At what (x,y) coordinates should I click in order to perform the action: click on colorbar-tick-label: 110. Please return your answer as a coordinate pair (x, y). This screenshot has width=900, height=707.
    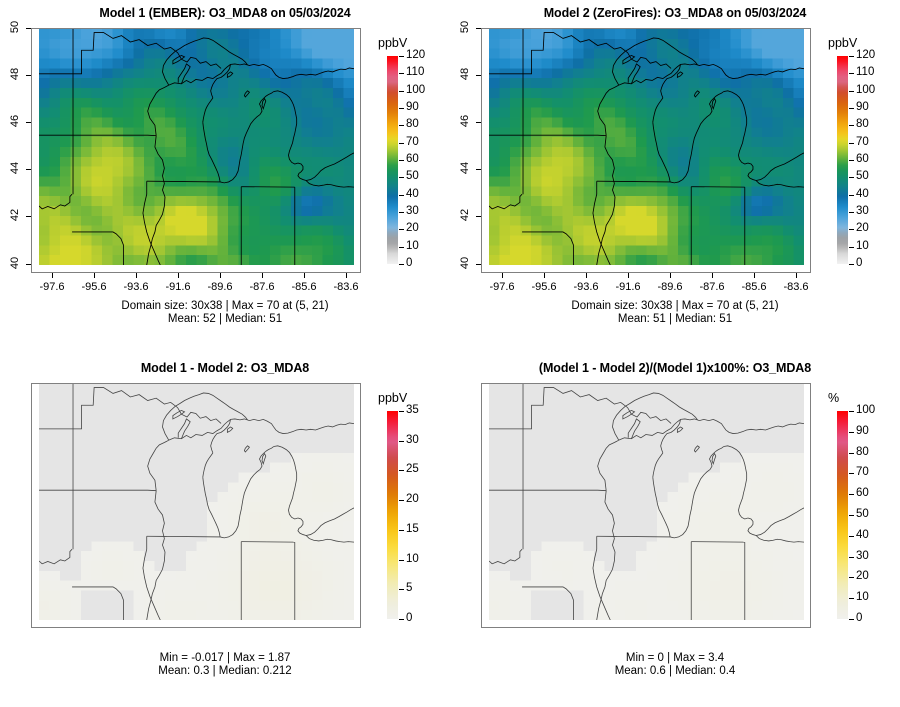
    Looking at the image, I should click on (415, 72).